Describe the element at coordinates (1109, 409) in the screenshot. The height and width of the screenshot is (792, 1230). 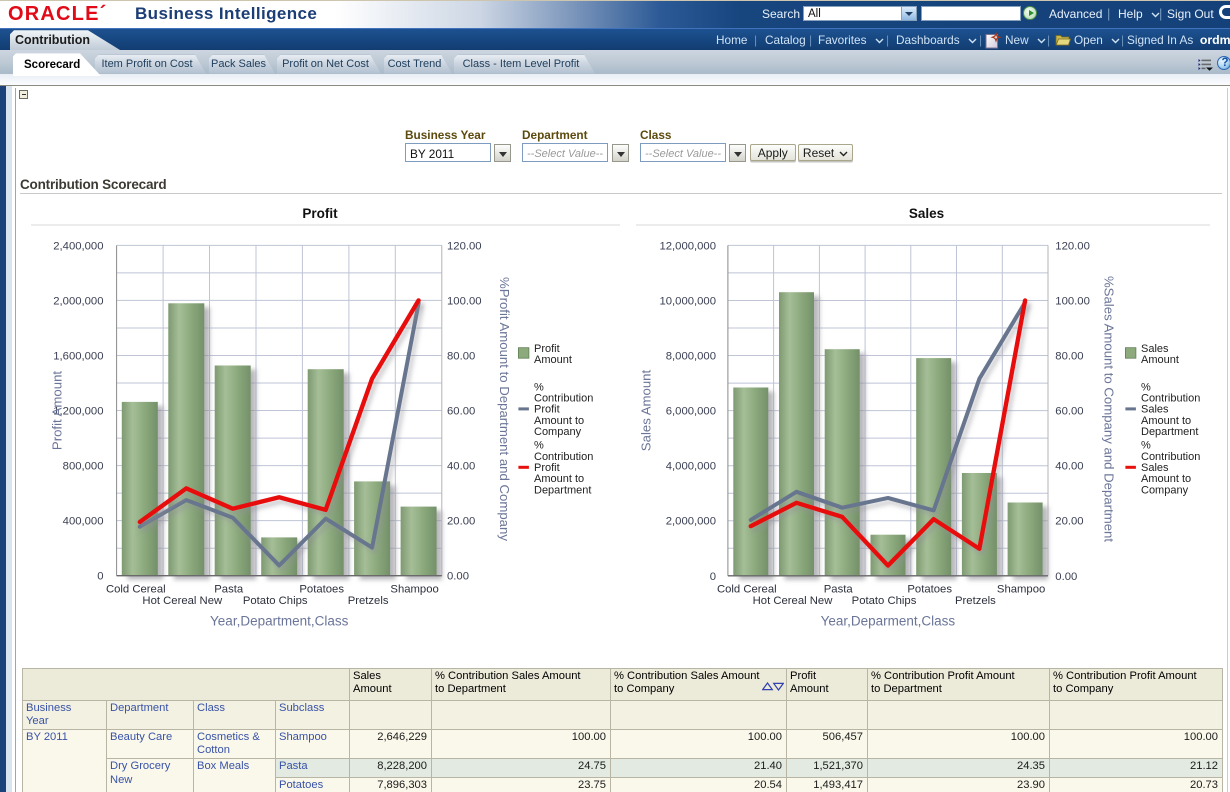
I see `svg-text:%Sales Amount to Company and D: %Sales Amount to Company and Department` at that location.